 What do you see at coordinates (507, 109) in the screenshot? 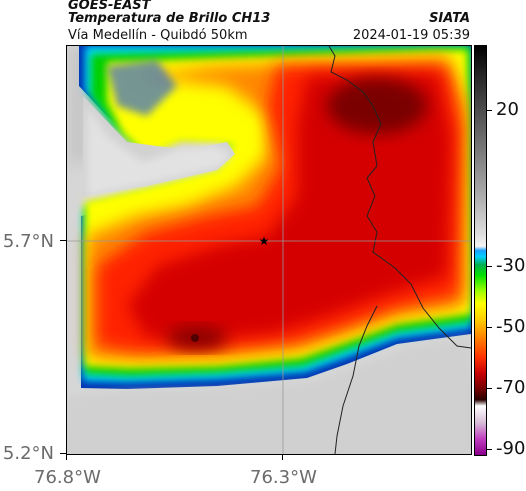
I see `colorbar-label: 20` at bounding box center [507, 109].